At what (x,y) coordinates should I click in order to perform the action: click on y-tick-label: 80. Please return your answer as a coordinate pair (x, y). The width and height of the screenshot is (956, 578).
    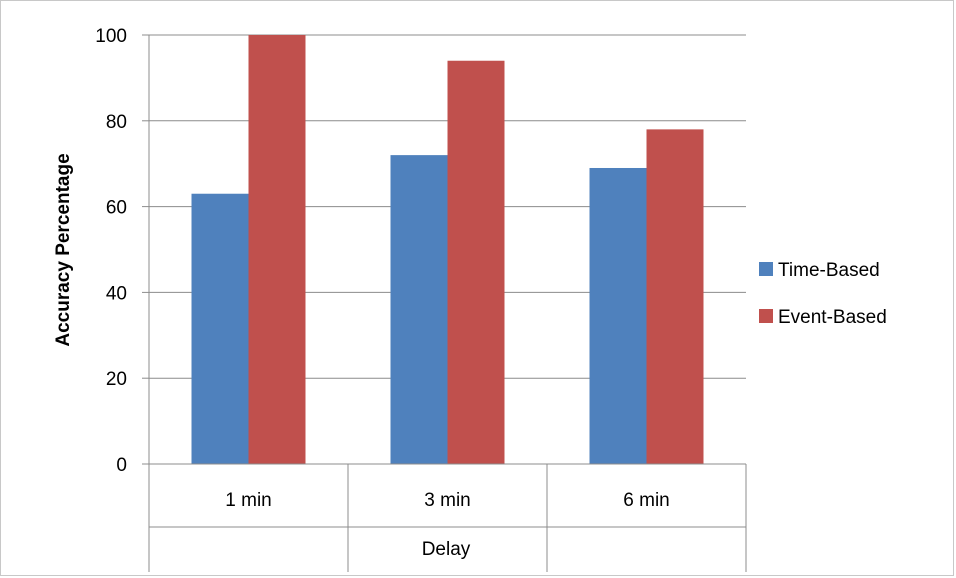
    Looking at the image, I should click on (116, 122).